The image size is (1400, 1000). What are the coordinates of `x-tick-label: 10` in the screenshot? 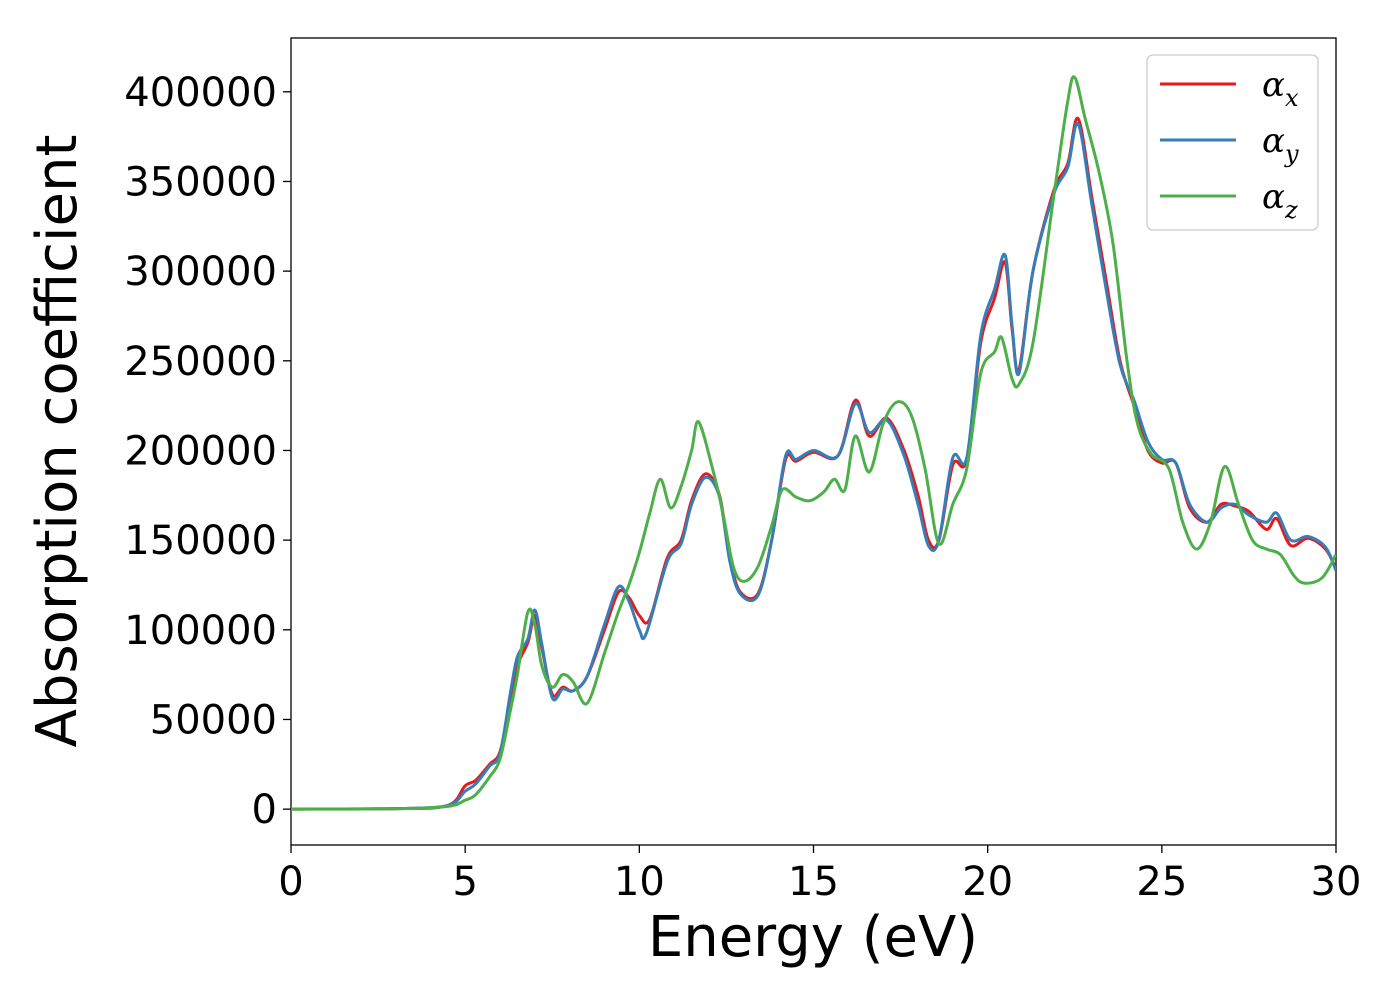 It's located at (639, 882).